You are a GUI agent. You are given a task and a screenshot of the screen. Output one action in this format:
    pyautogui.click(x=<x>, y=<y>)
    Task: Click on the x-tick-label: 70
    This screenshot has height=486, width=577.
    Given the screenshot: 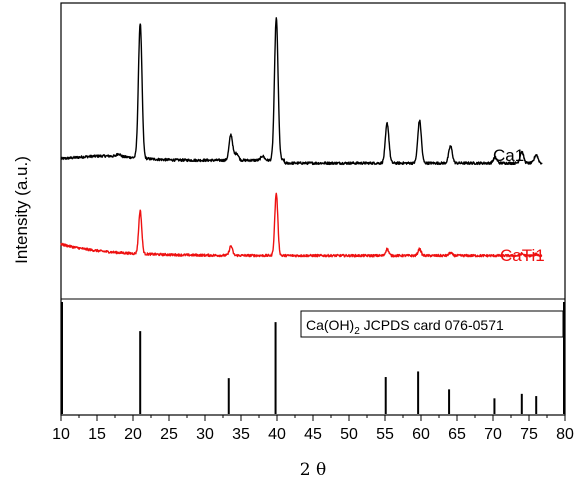 What is the action you would take?
    pyautogui.click(x=493, y=434)
    